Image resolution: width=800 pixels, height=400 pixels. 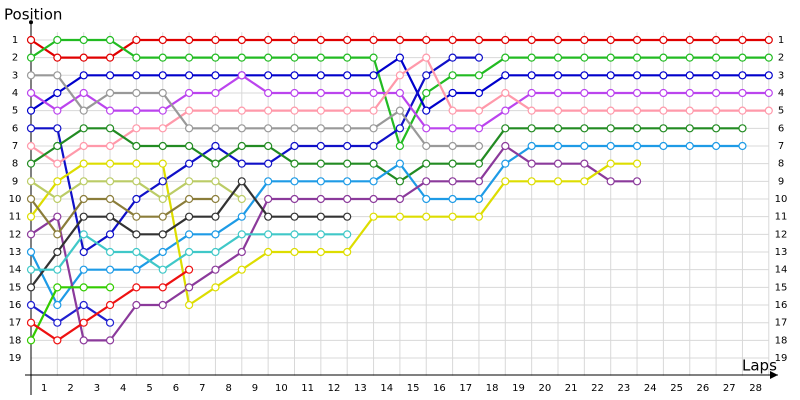 I want to click on x-tick-label: 28, so click(x=755, y=388).